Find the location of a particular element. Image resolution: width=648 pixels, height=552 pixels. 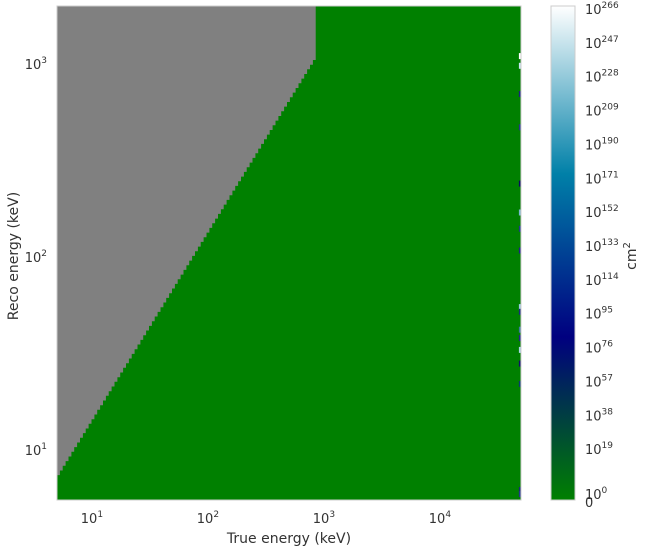

colorbar-tick-label: 10133 is located at coordinates (602, 246).